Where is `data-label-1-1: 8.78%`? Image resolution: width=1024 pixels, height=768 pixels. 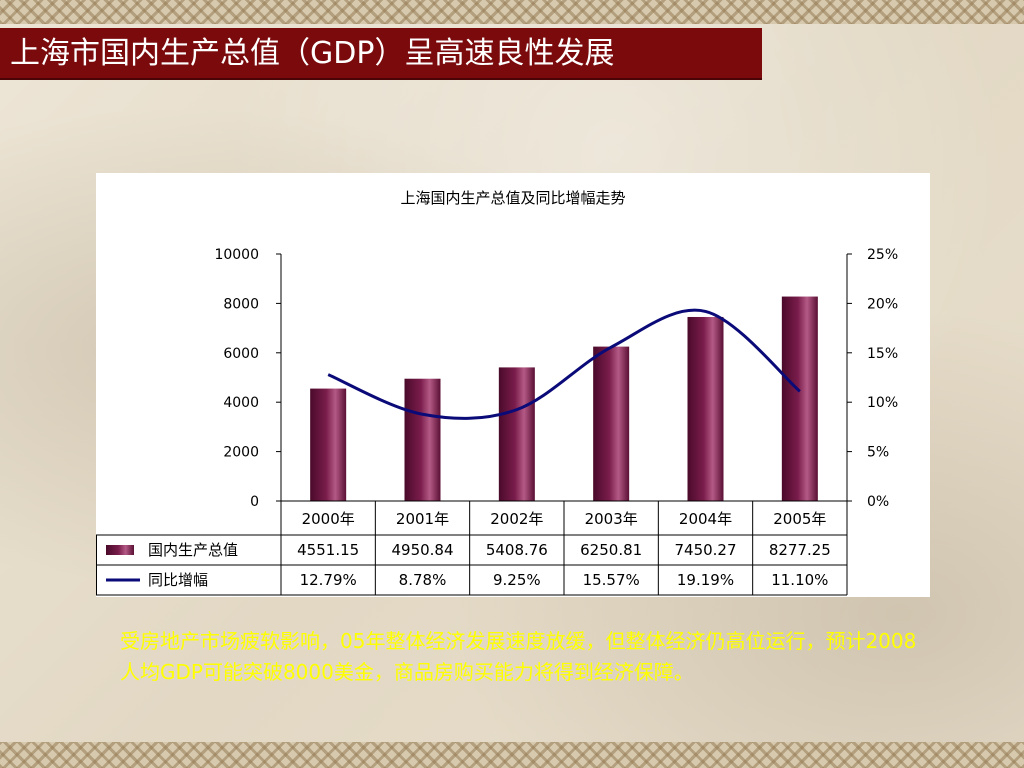
data-label-1-1: 8.78% is located at coordinates (423, 580).